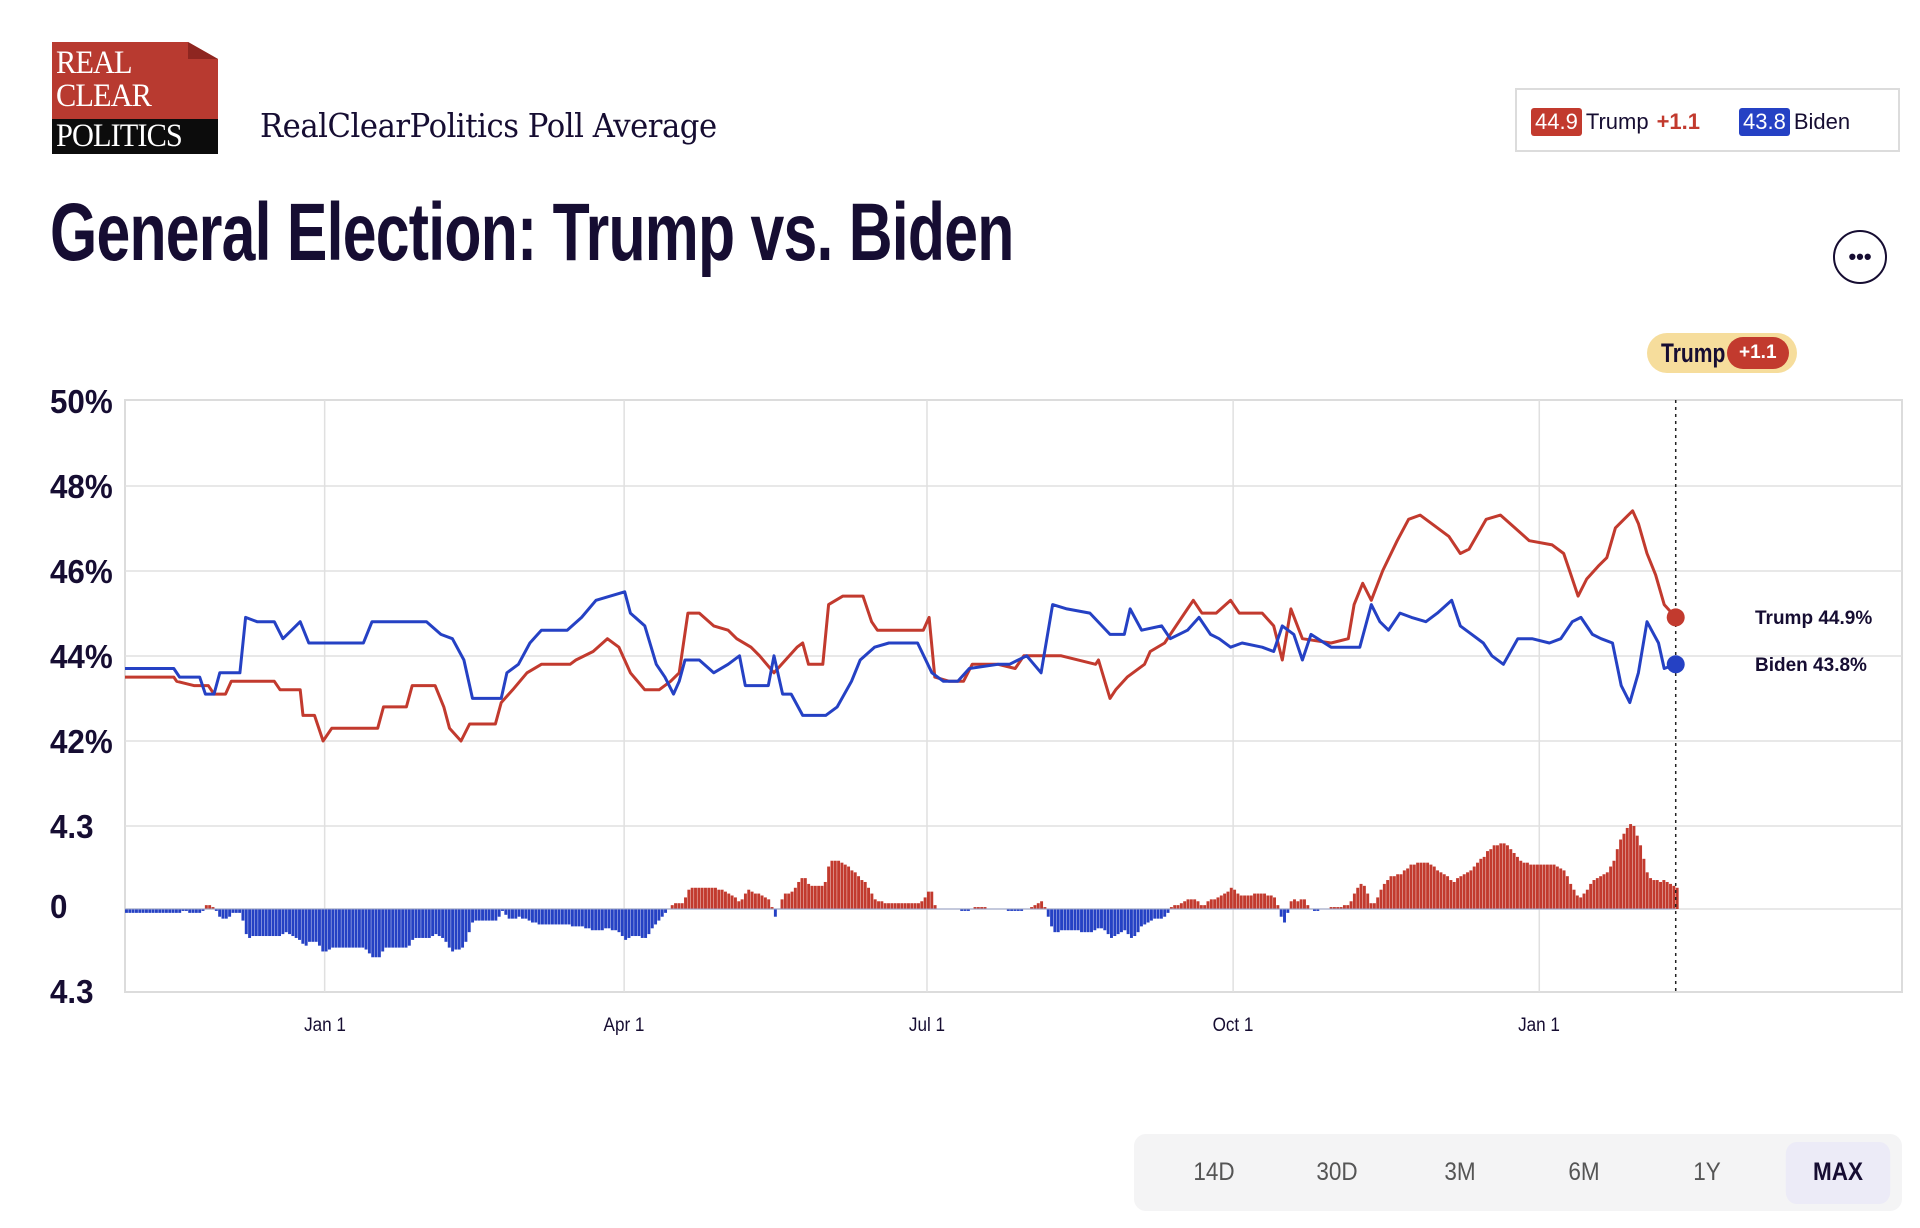  I want to click on range-30d-button: 30D, so click(1337, 1172).